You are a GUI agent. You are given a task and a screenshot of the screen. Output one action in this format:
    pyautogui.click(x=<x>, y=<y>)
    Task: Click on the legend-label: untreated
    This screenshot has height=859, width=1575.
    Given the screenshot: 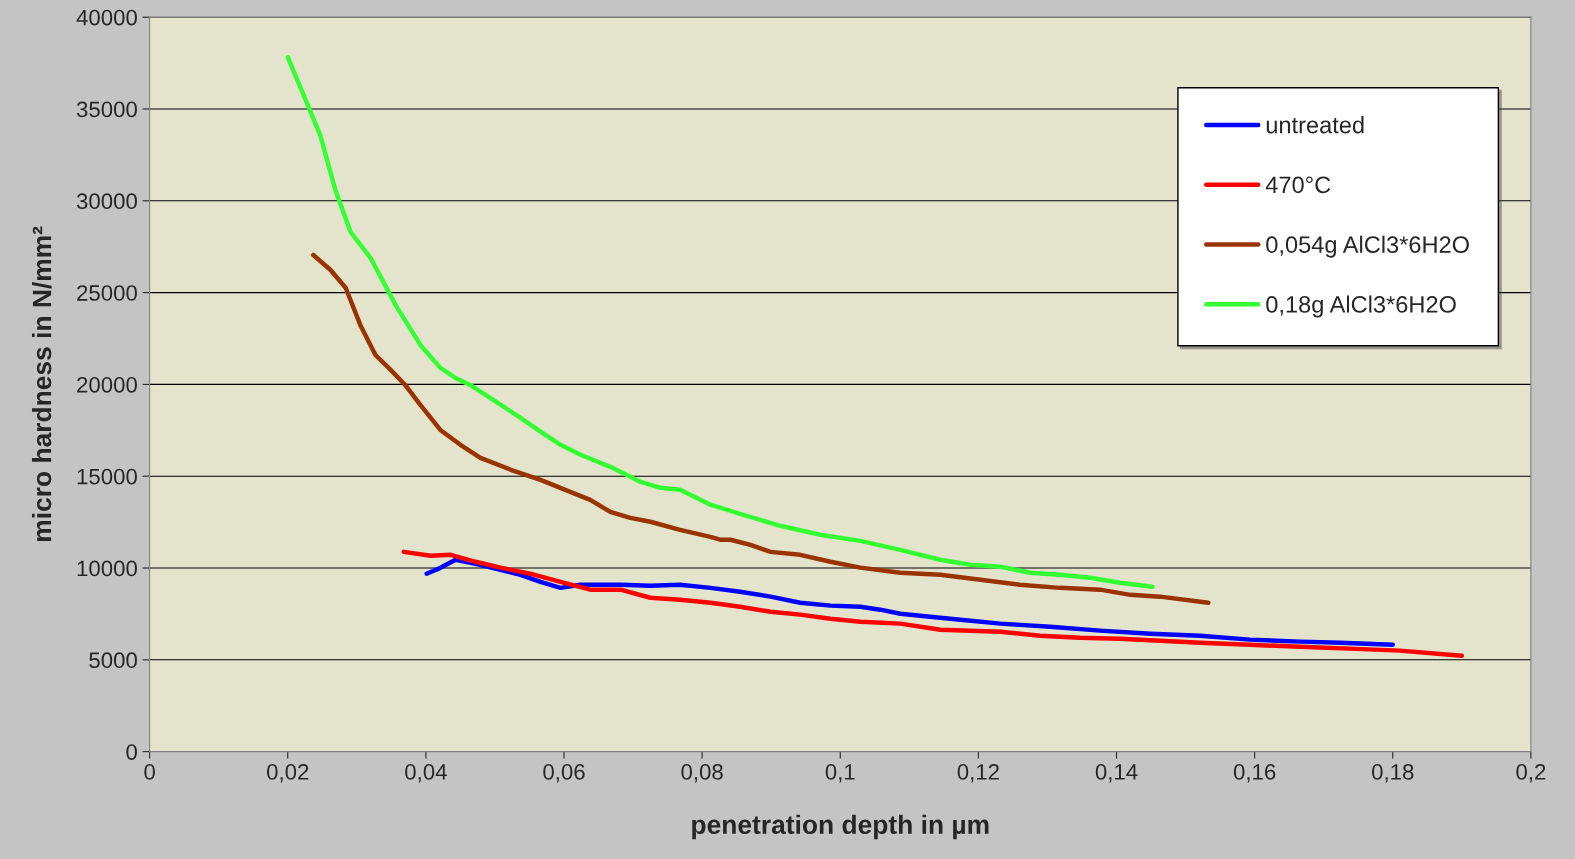 What is the action you would take?
    pyautogui.click(x=1315, y=125)
    